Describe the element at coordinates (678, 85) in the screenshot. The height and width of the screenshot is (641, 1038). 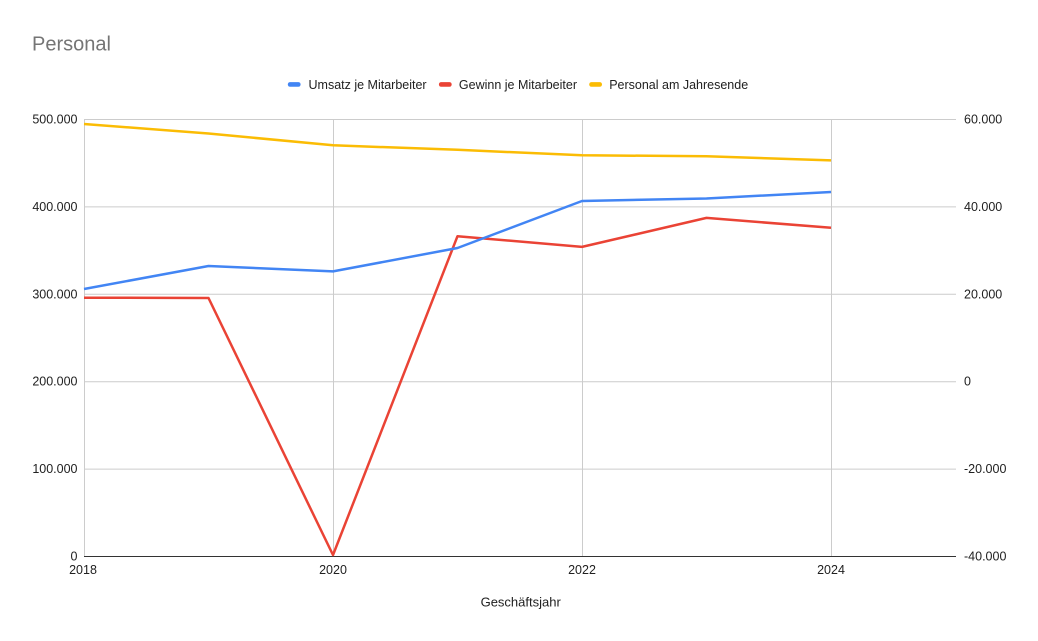
I see `svg-text: Personal am Jahresende` at that location.